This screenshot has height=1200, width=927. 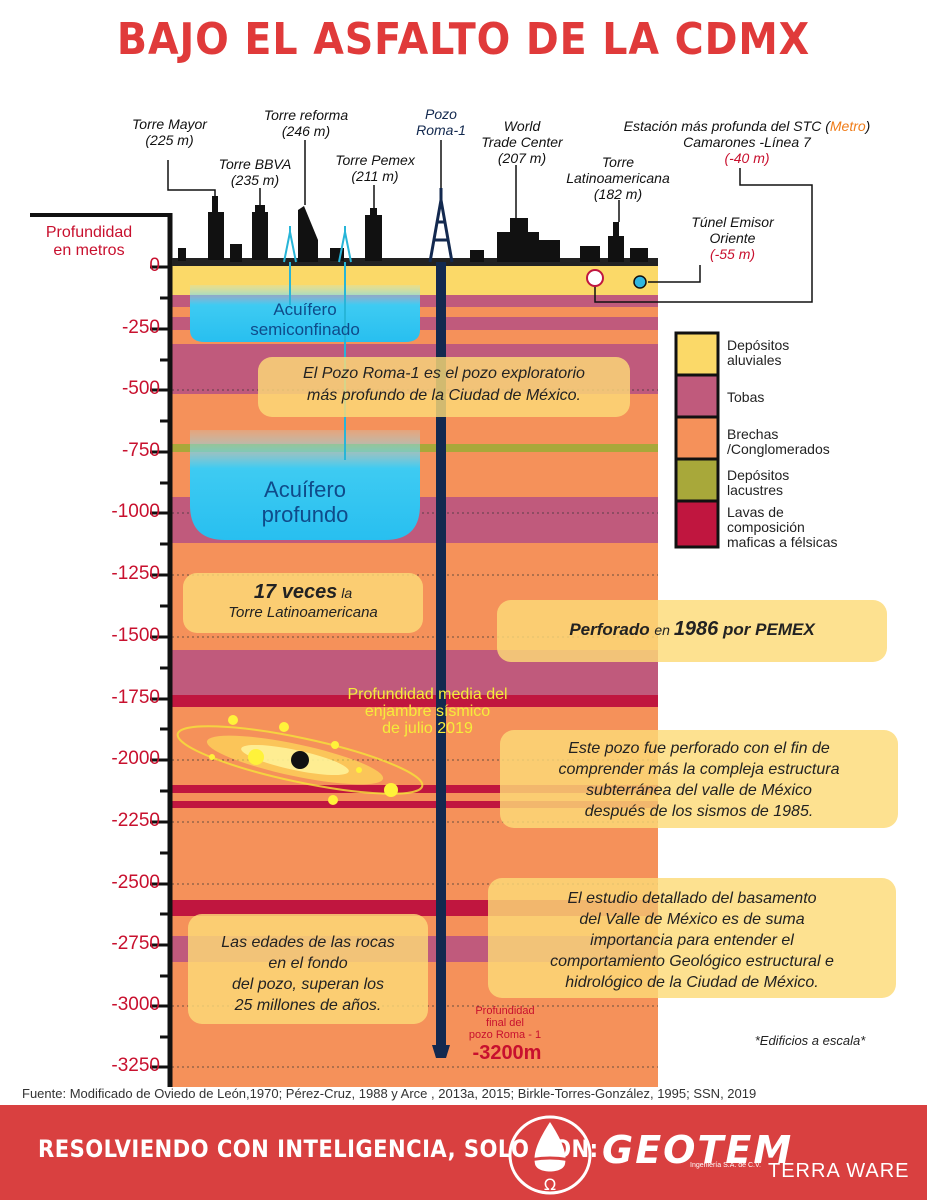 What do you see at coordinates (255, 172) in the screenshot?
I see `label-torre-bbva: Torre BBVA (235 m)` at bounding box center [255, 172].